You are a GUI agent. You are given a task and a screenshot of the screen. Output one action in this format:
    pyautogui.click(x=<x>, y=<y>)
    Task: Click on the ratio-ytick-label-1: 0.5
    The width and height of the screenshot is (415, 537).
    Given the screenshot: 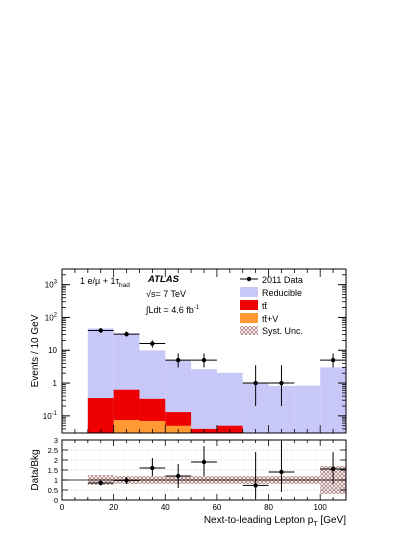 What is the action you would take?
    pyautogui.click(x=53, y=490)
    